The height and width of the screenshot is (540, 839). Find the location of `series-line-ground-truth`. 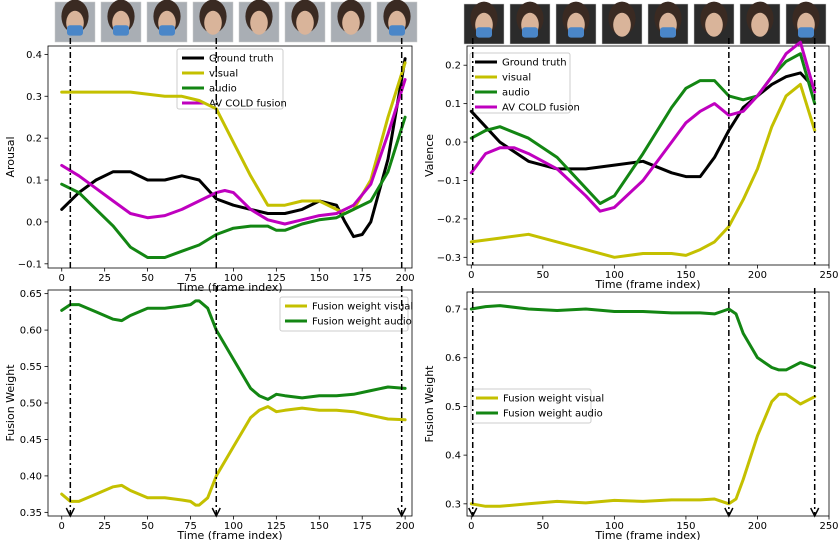

series-line-ground-truth is located at coordinates (643, 125).